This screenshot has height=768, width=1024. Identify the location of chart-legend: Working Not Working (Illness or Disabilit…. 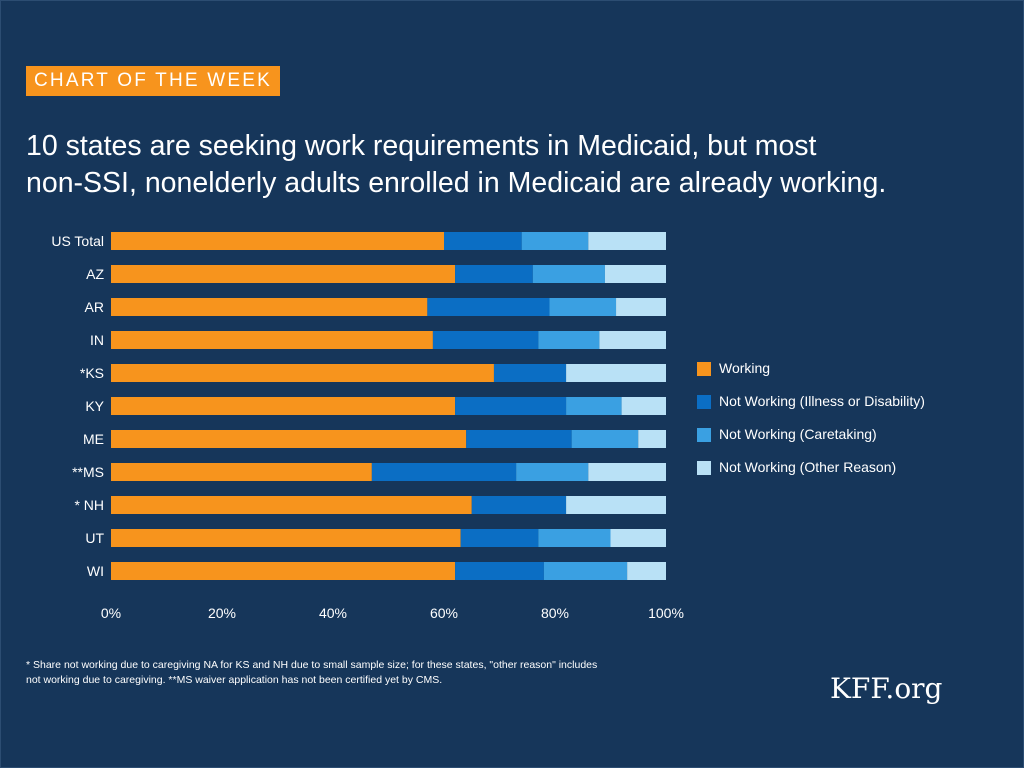
(811, 425).